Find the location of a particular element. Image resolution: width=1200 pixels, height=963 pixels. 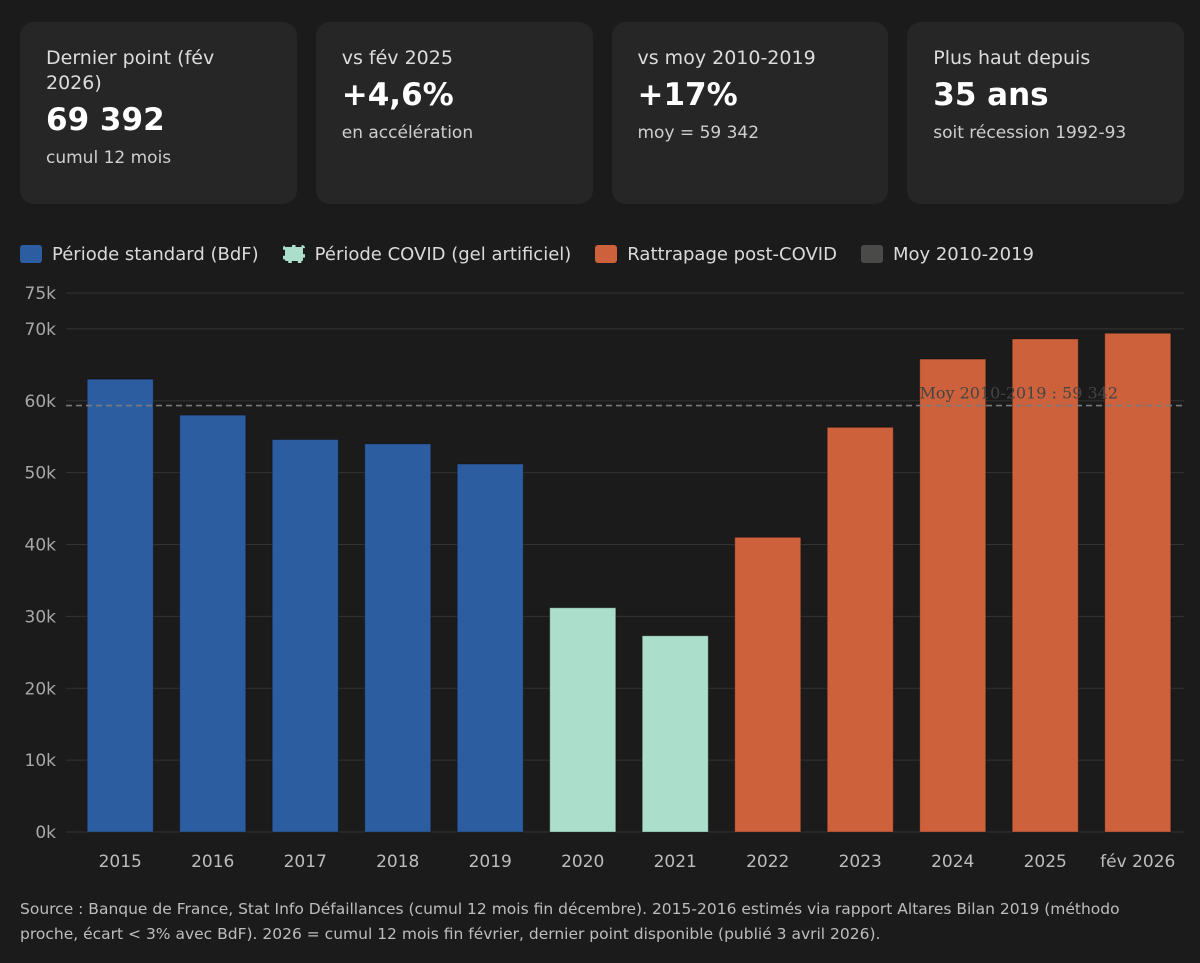

x-tick-label: 2022 is located at coordinates (767, 862).